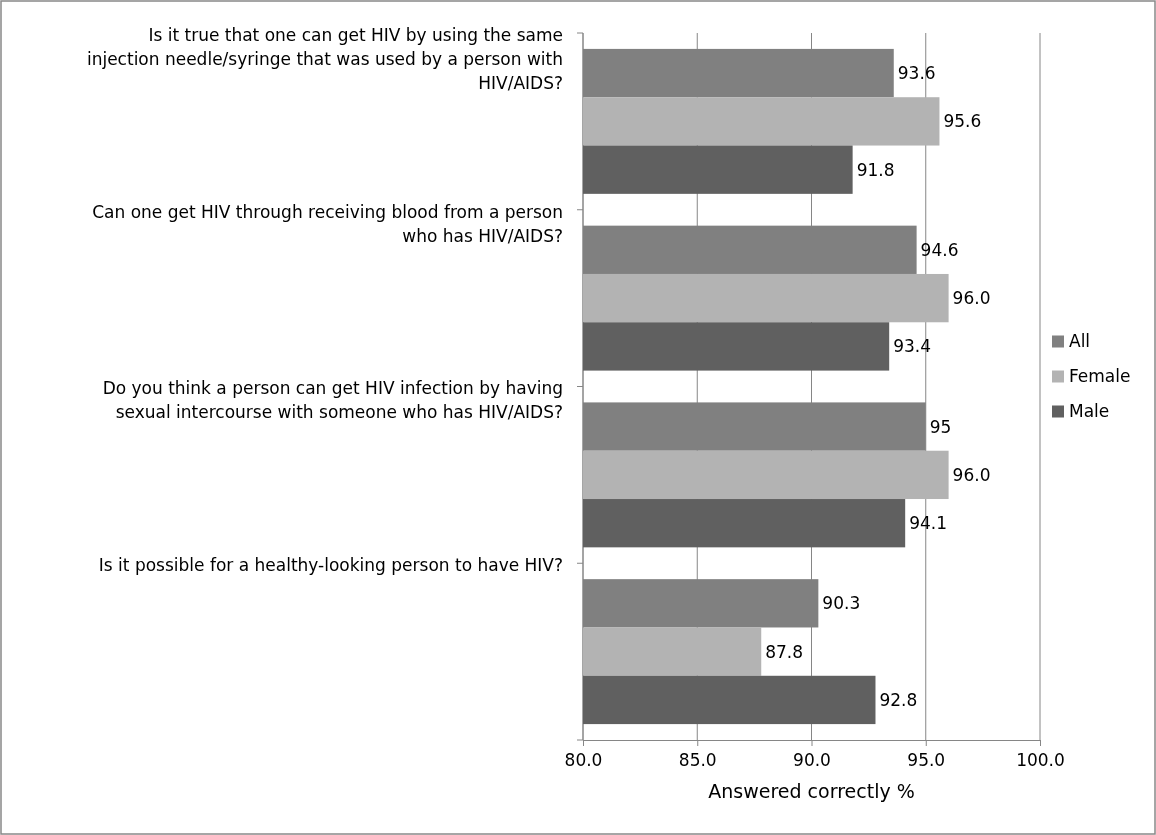 This screenshot has width=1156, height=835. What do you see at coordinates (940, 426) in the screenshot?
I see `data-label: 95` at bounding box center [940, 426].